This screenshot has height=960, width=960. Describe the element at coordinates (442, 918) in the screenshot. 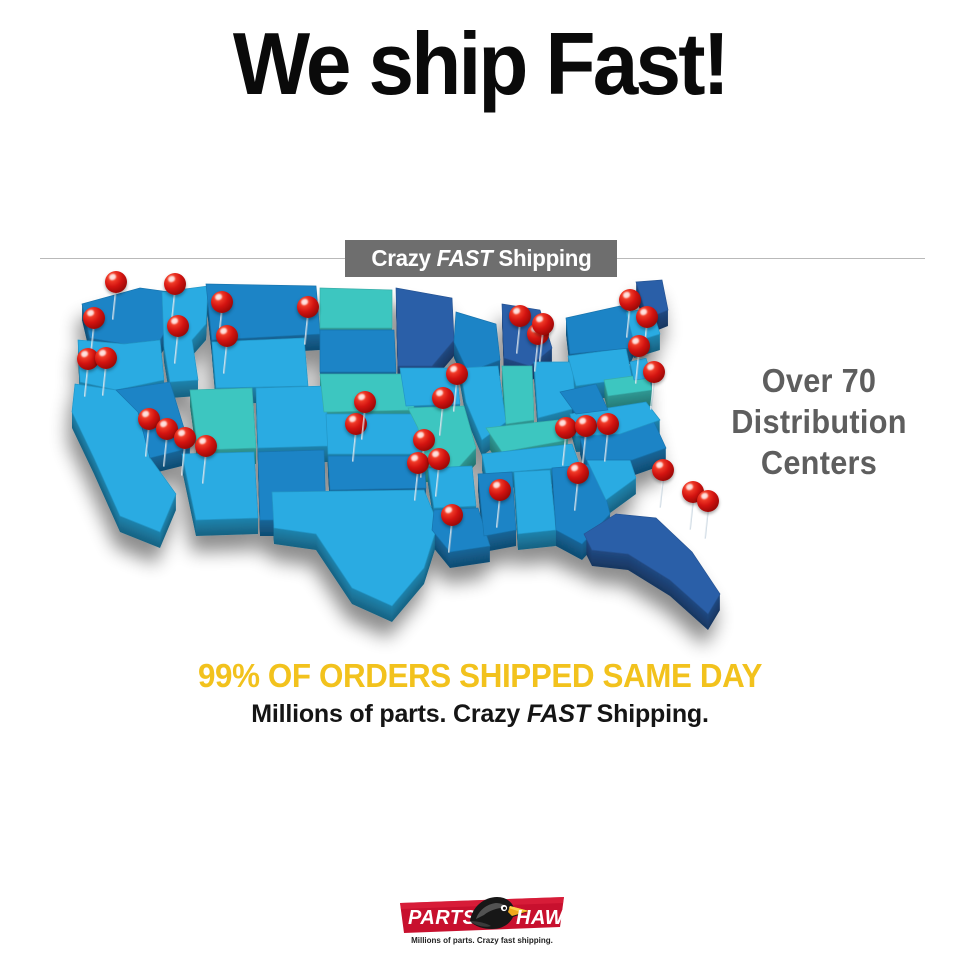

I see `logo-word-parts: PARTS` at that location.